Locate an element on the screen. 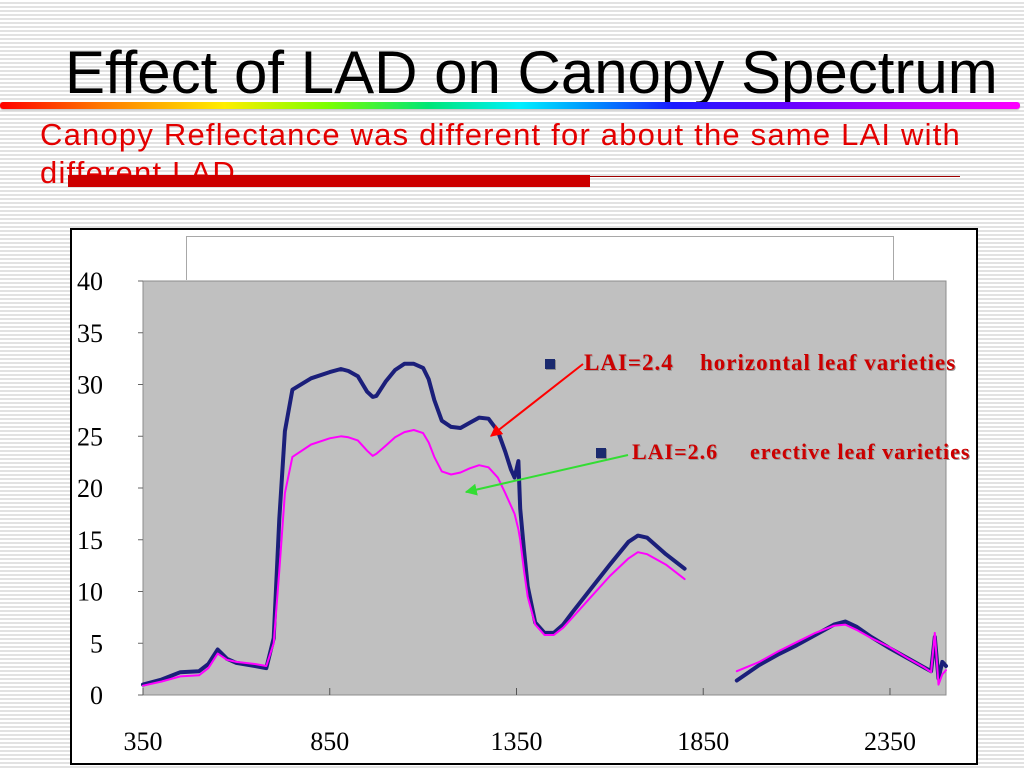 This screenshot has height=768, width=1024. slide-title: Effect of LAD on Canopy Spectrum is located at coordinates (531, 72).